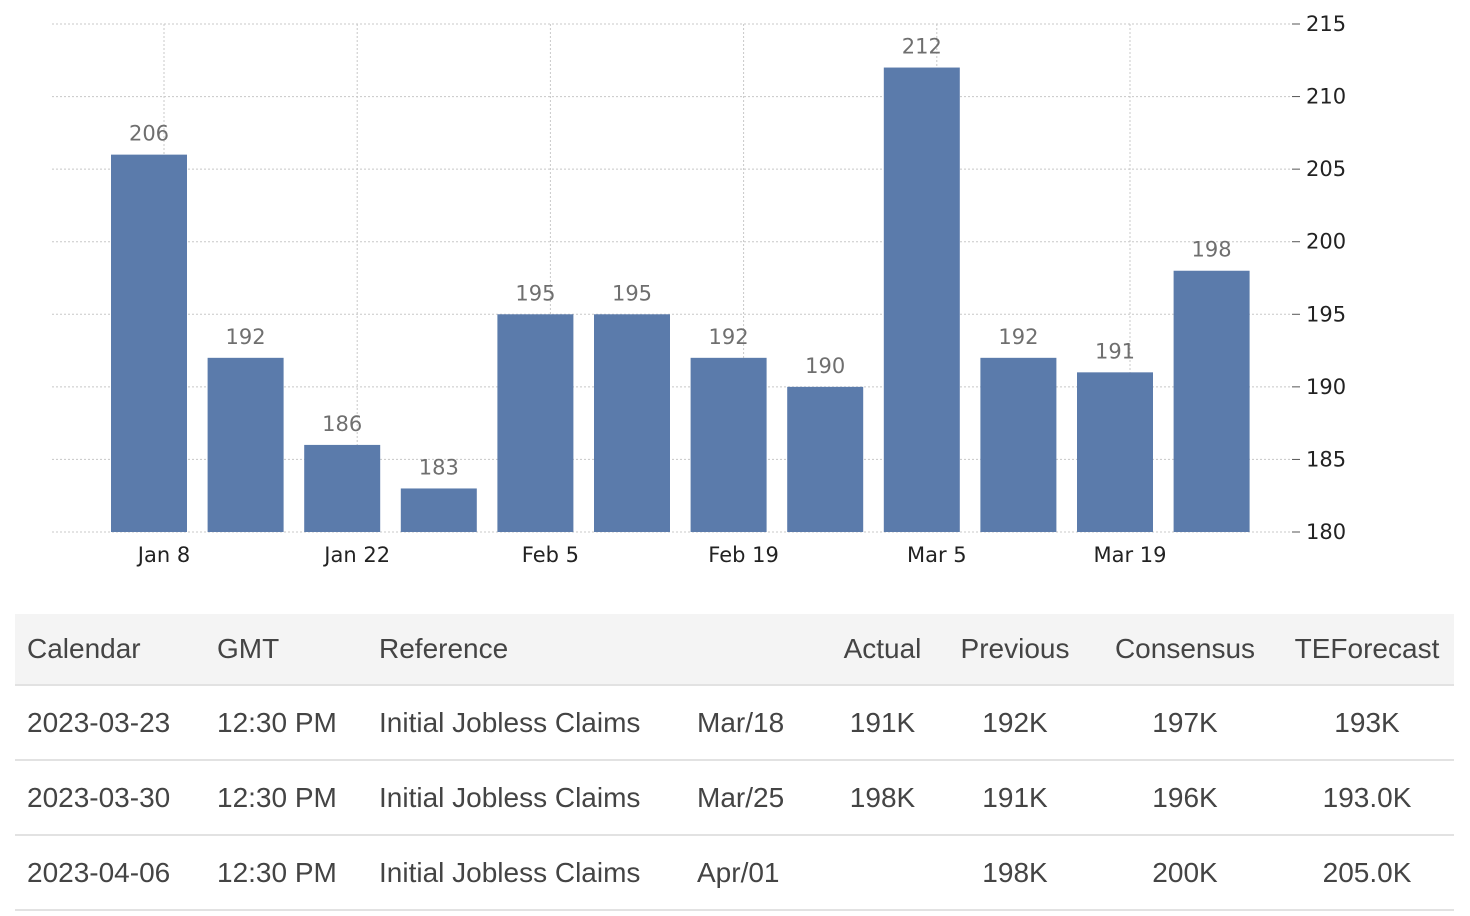  What do you see at coordinates (882, 798) in the screenshot?
I see `cell-actual: 198K` at bounding box center [882, 798].